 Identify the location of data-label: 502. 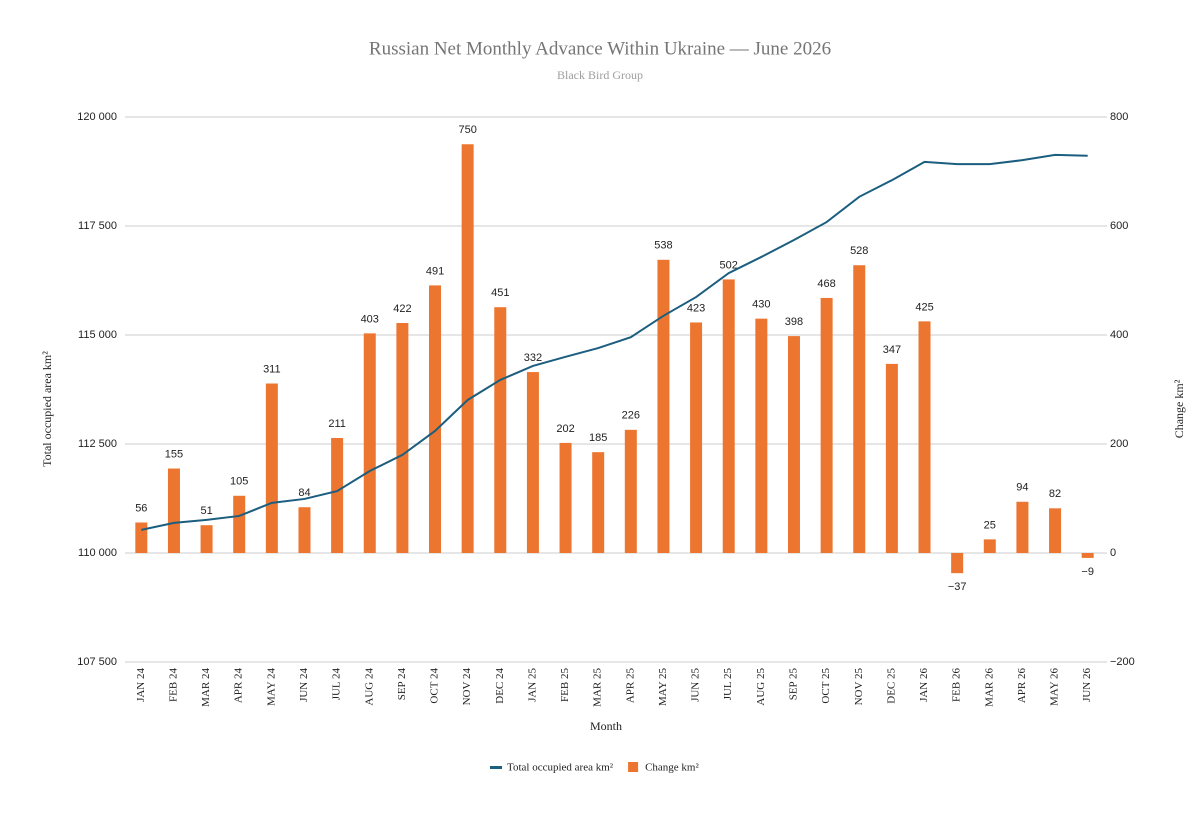
(729, 265).